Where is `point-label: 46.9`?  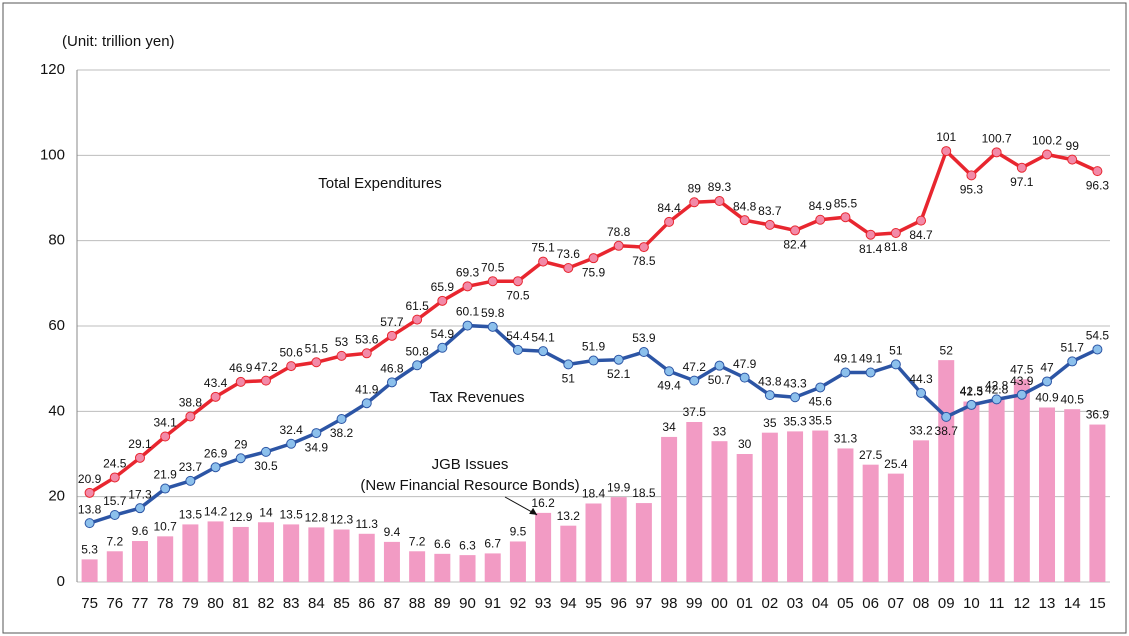
point-label: 46.9 is located at coordinates (241, 368).